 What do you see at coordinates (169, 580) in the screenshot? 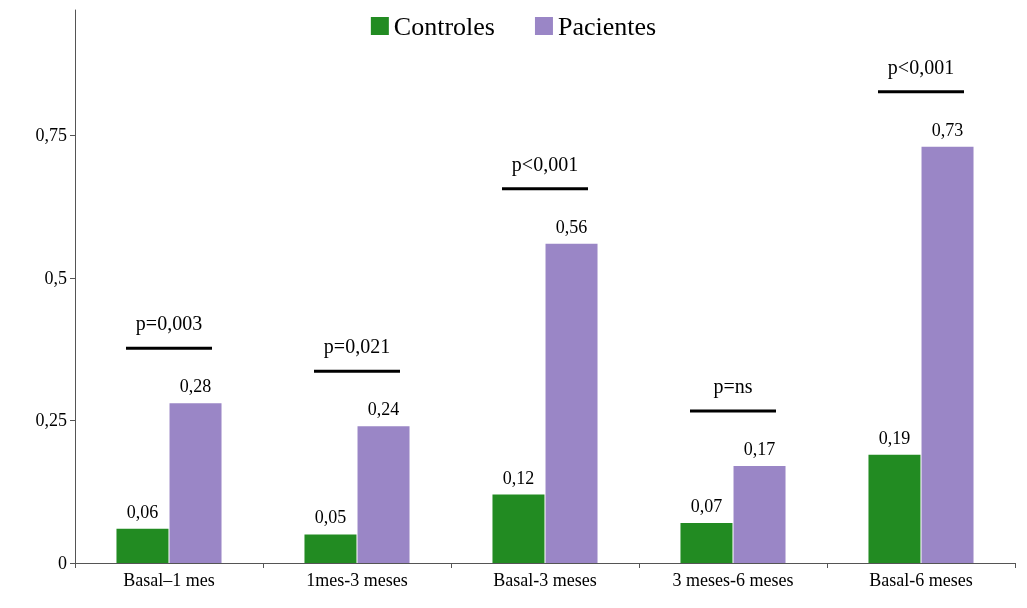
I see `x-tick-label: Basal–1 mes` at bounding box center [169, 580].